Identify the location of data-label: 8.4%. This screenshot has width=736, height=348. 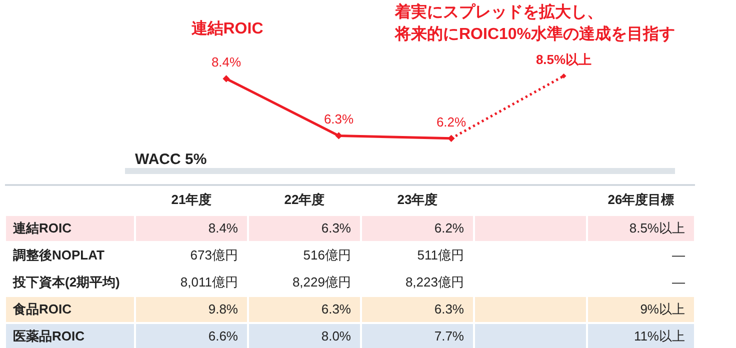
(226, 62).